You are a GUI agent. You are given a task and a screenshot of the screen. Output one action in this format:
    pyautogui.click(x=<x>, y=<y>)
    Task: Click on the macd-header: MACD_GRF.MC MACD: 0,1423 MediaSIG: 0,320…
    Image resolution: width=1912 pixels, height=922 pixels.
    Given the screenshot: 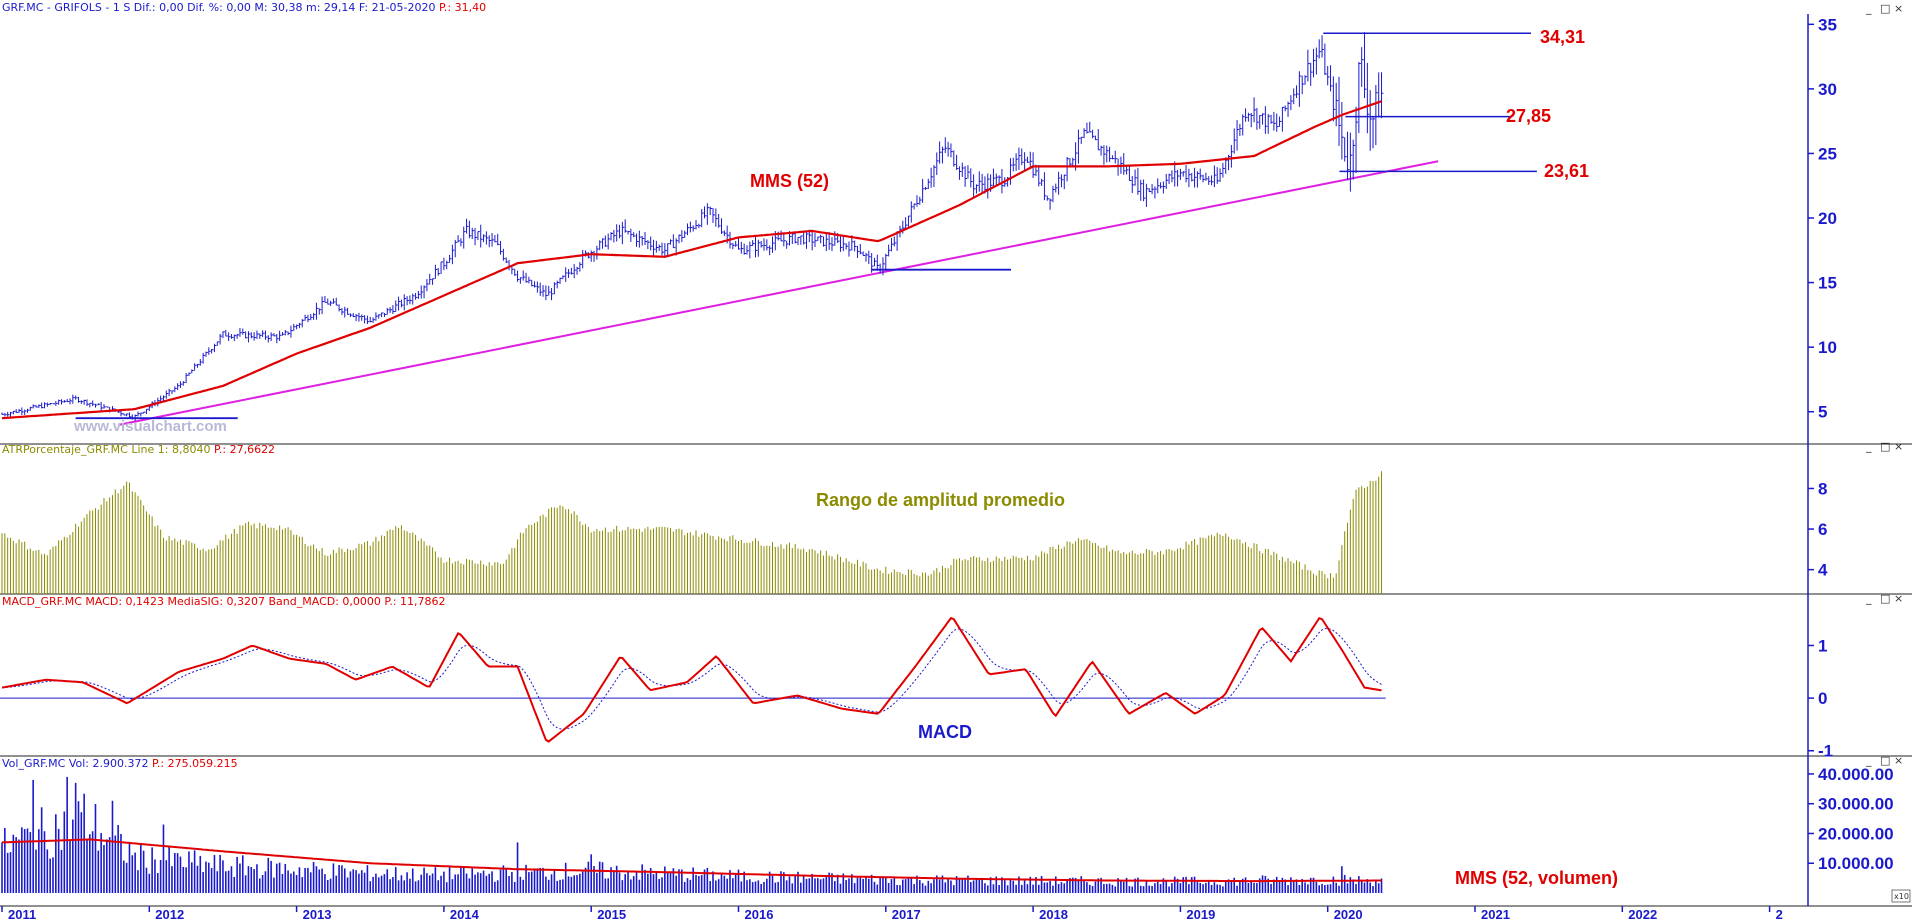 What is the action you would take?
    pyautogui.click(x=224, y=601)
    